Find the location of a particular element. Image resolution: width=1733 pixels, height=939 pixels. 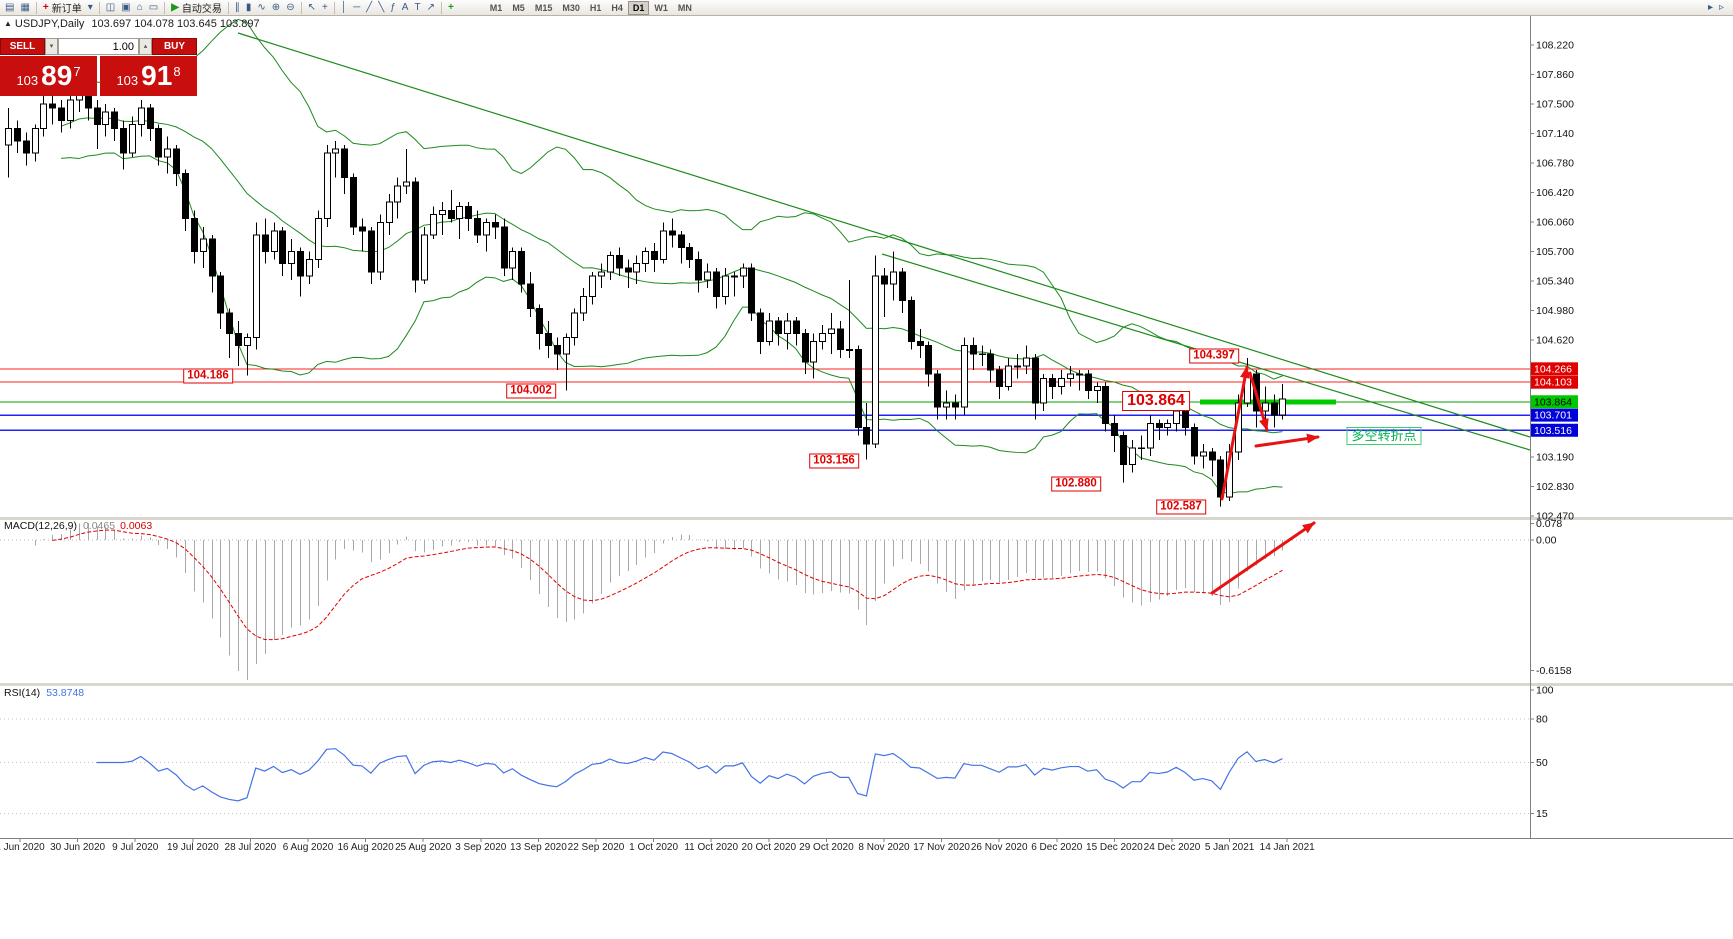

toolbar-terminal-button: ▭ is located at coordinates (153, 8).